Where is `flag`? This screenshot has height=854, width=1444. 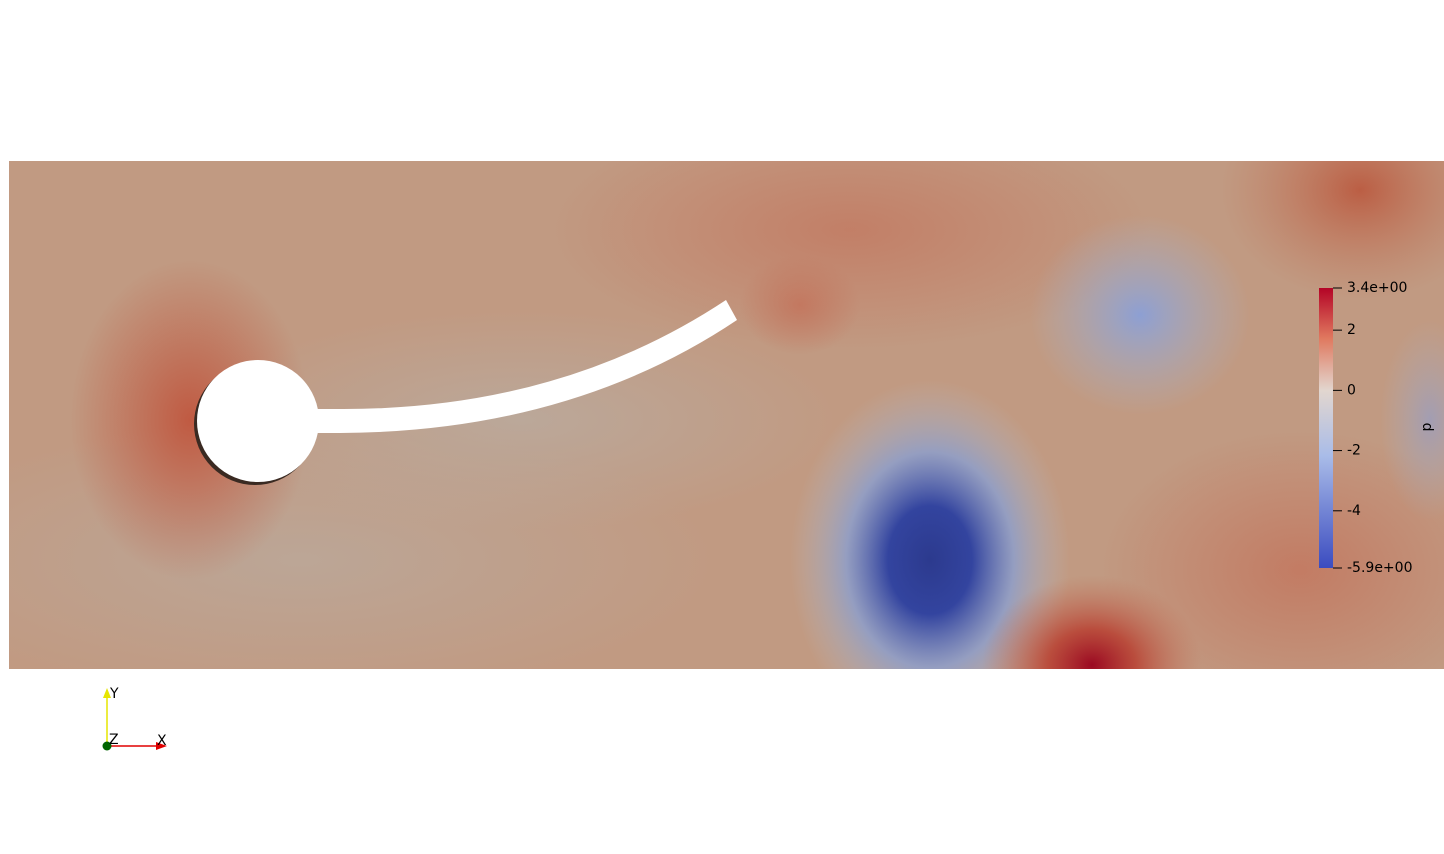 flag is located at coordinates (523, 366).